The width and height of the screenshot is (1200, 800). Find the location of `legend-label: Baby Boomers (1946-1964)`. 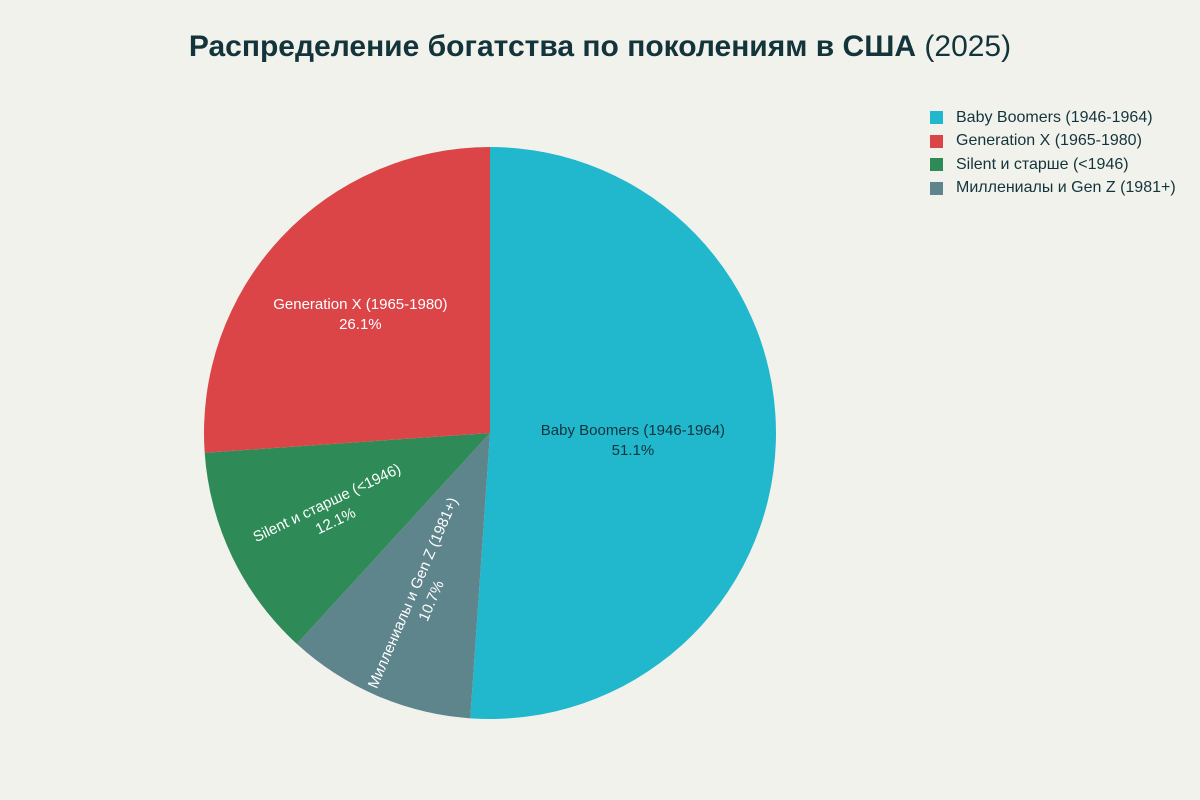

legend-label: Baby Boomers (1946-1964) is located at coordinates (1054, 117).